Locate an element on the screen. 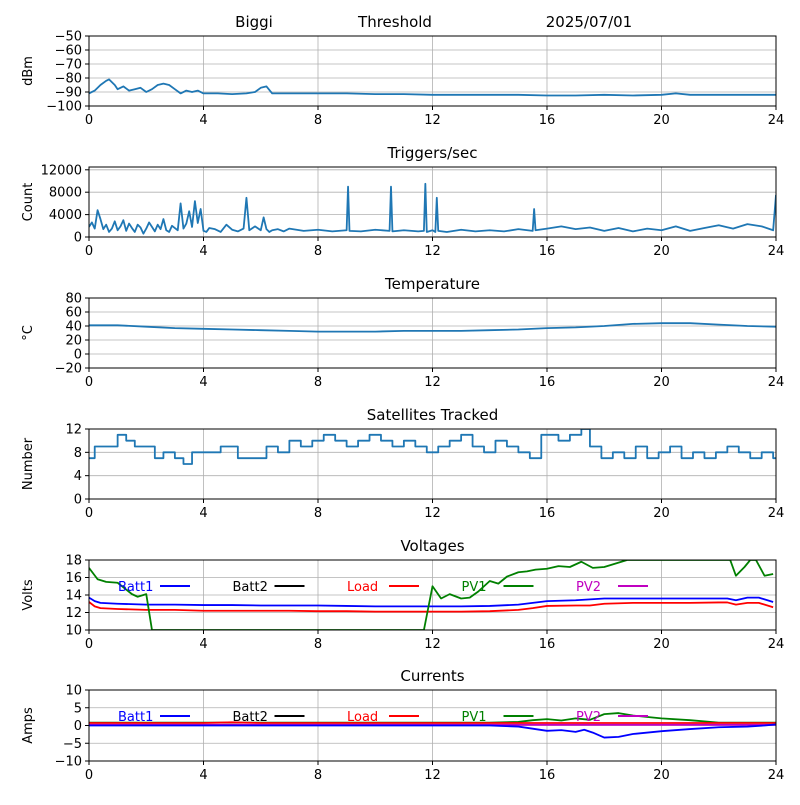  legend-label-pv1: PV1 is located at coordinates (474, 717).